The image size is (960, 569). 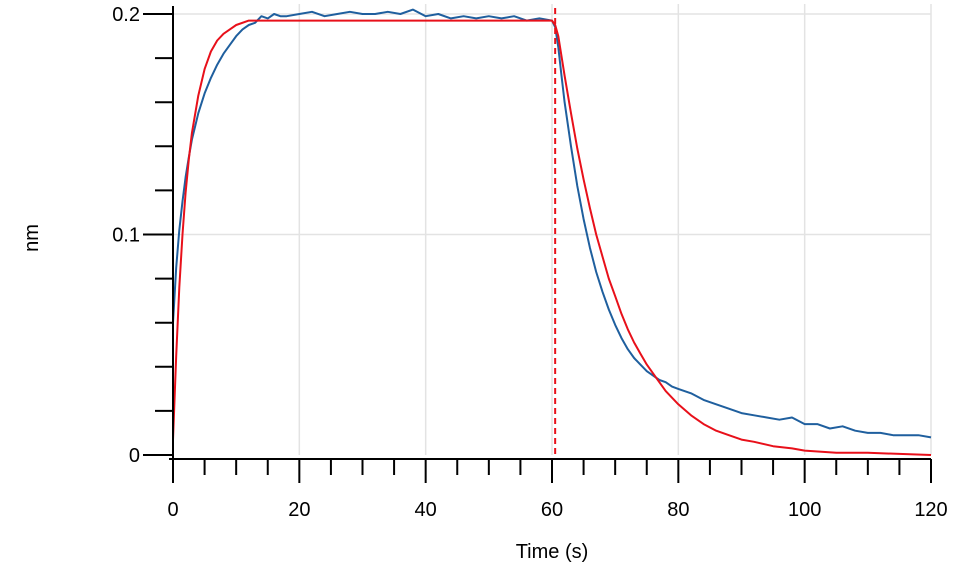 I want to click on x-tick-label: 40, so click(x=426, y=510).